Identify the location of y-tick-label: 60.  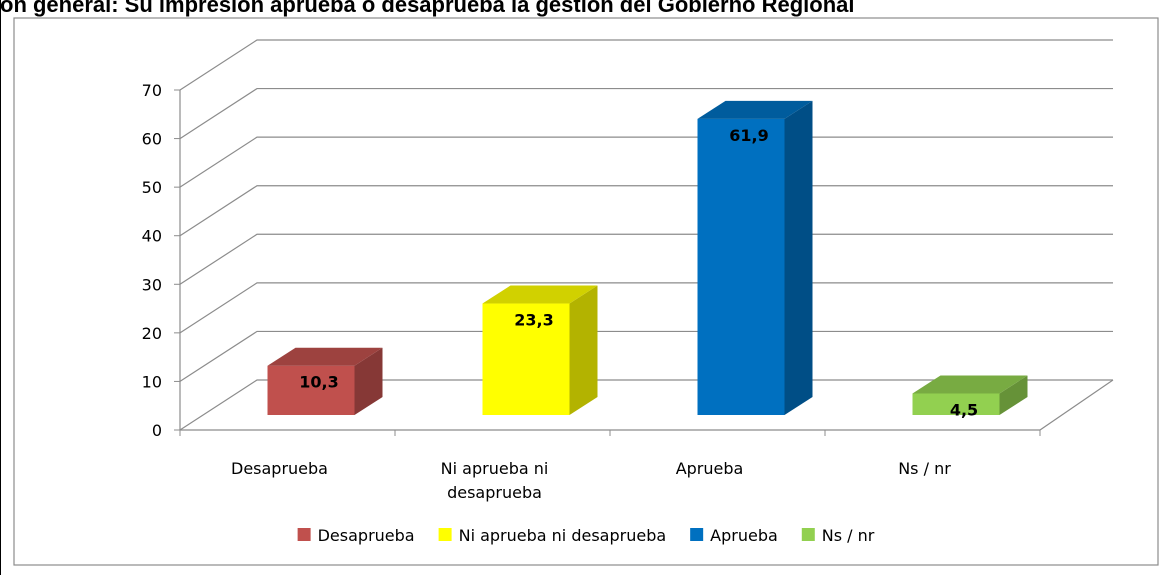
(152, 139).